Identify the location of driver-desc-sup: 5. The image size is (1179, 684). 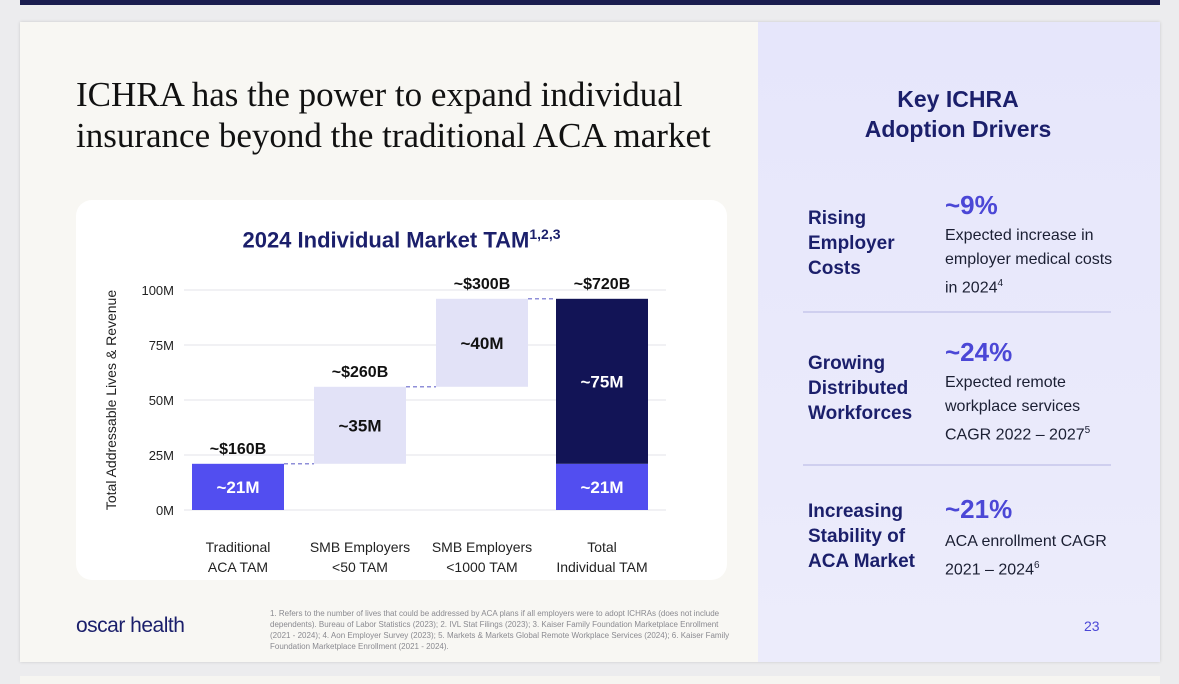
(1087, 430).